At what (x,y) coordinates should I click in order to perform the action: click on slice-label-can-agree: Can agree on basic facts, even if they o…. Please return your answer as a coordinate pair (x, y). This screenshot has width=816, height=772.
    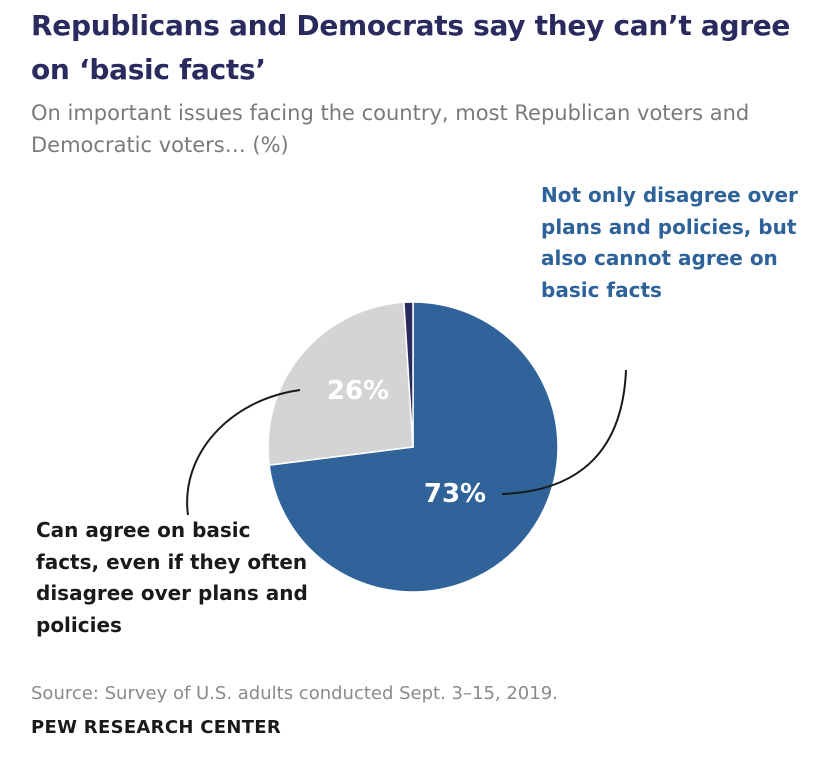
    Looking at the image, I should click on (176, 578).